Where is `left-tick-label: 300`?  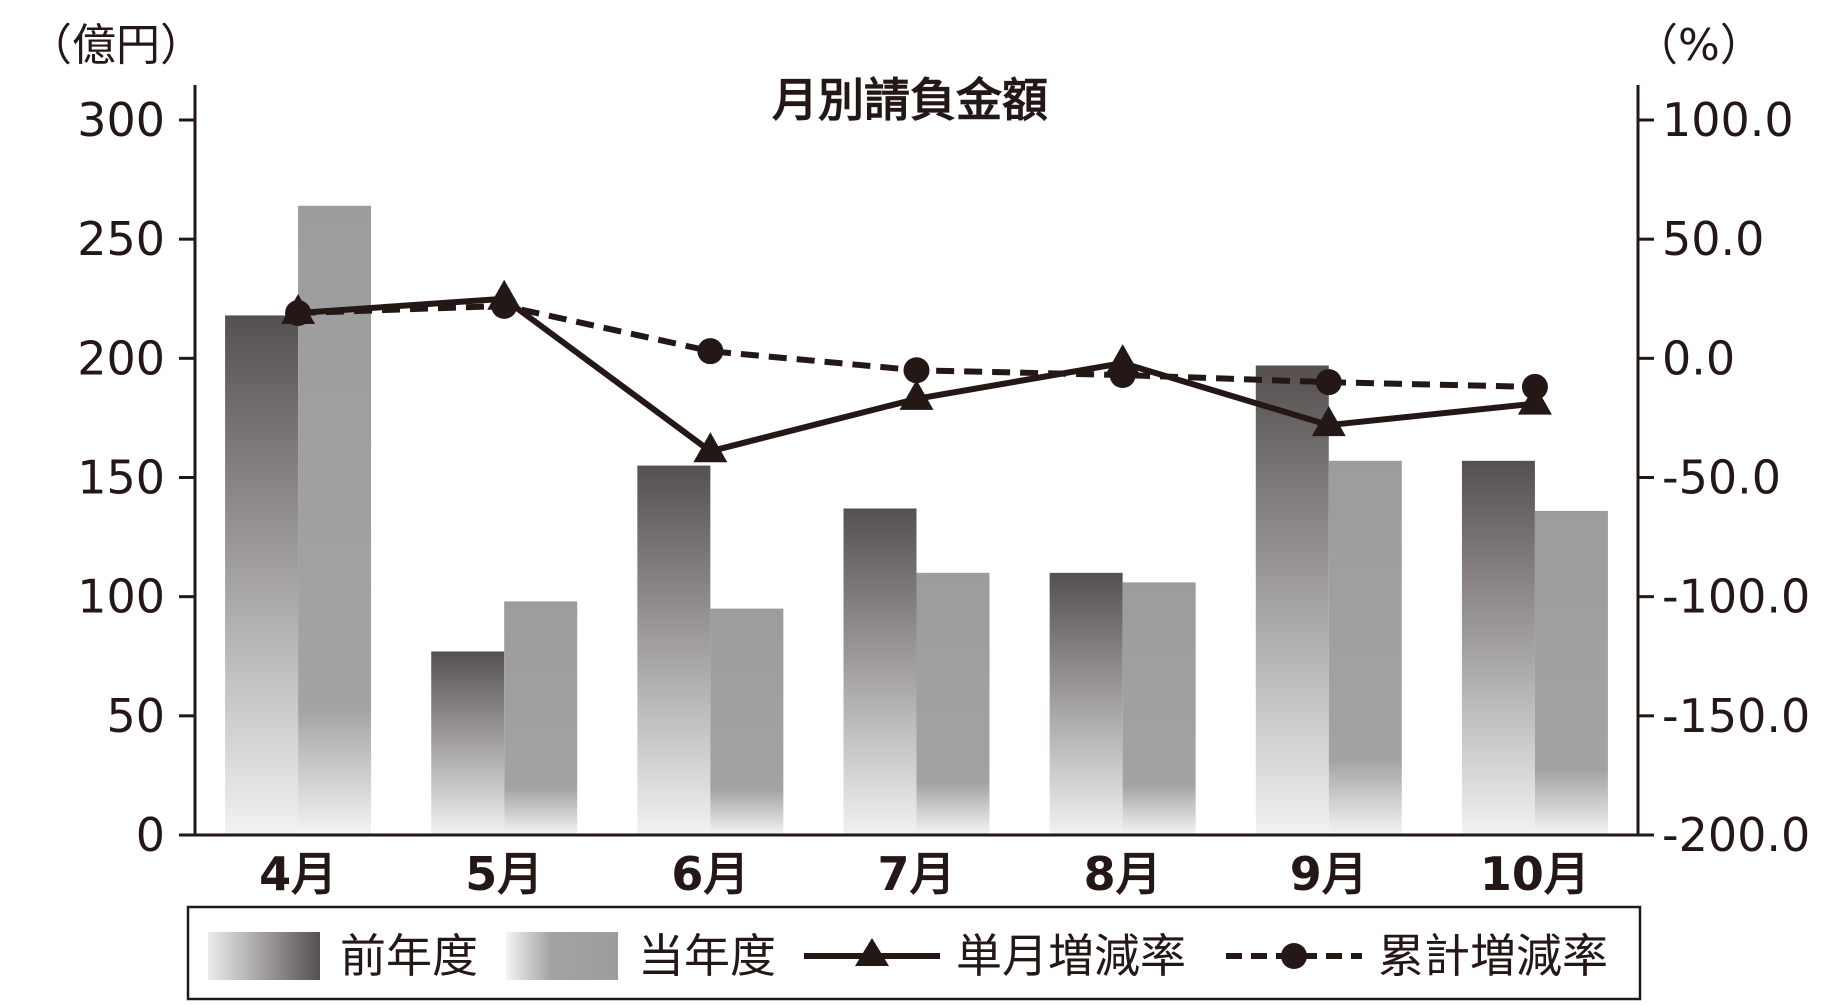 left-tick-label: 300 is located at coordinates (121, 120).